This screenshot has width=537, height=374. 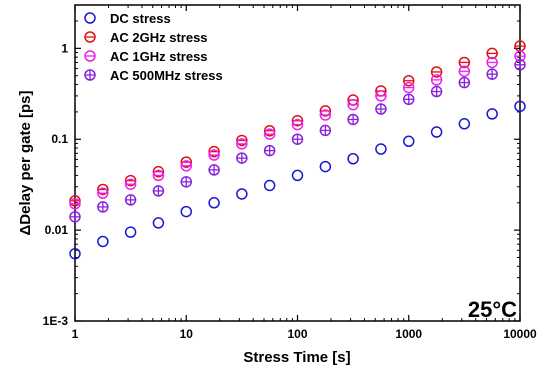 What do you see at coordinates (187, 334) in the screenshot?
I see `x-tick-label: 10` at bounding box center [187, 334].